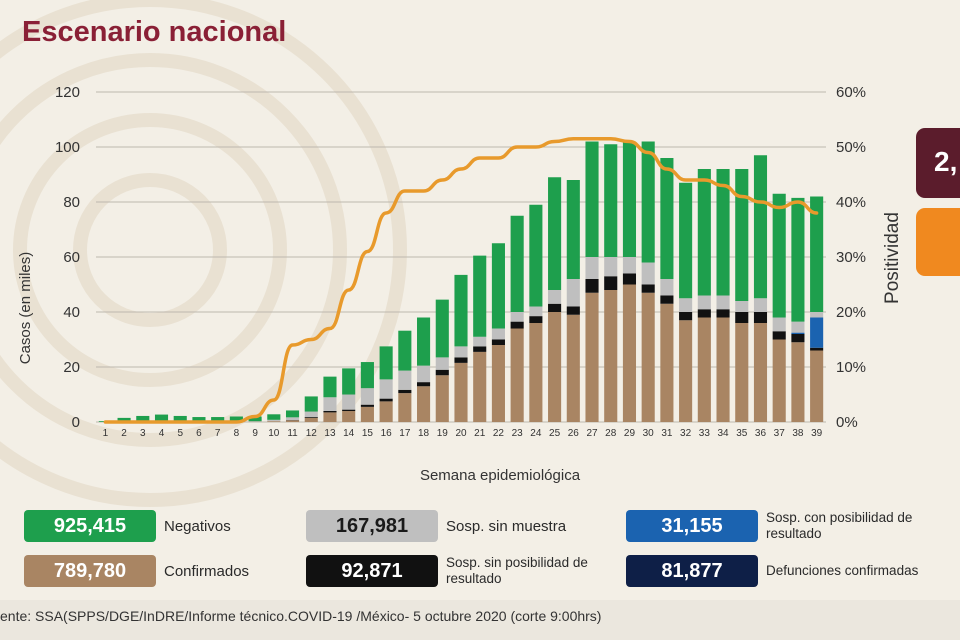  What do you see at coordinates (723, 433) in the screenshot?
I see `x-tick-label: 34` at bounding box center [723, 433].